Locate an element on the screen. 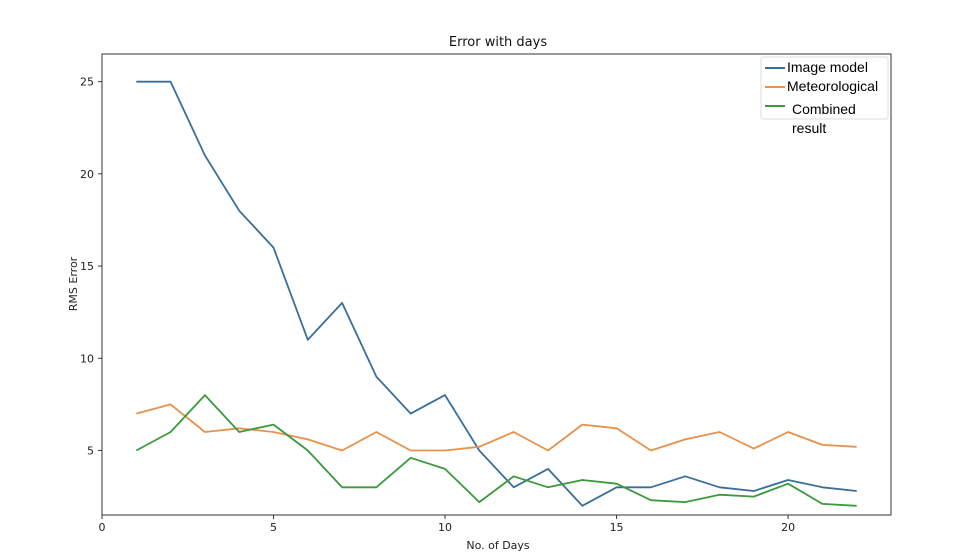 The image size is (960, 560). x-tick-label: 15 is located at coordinates (617, 527).